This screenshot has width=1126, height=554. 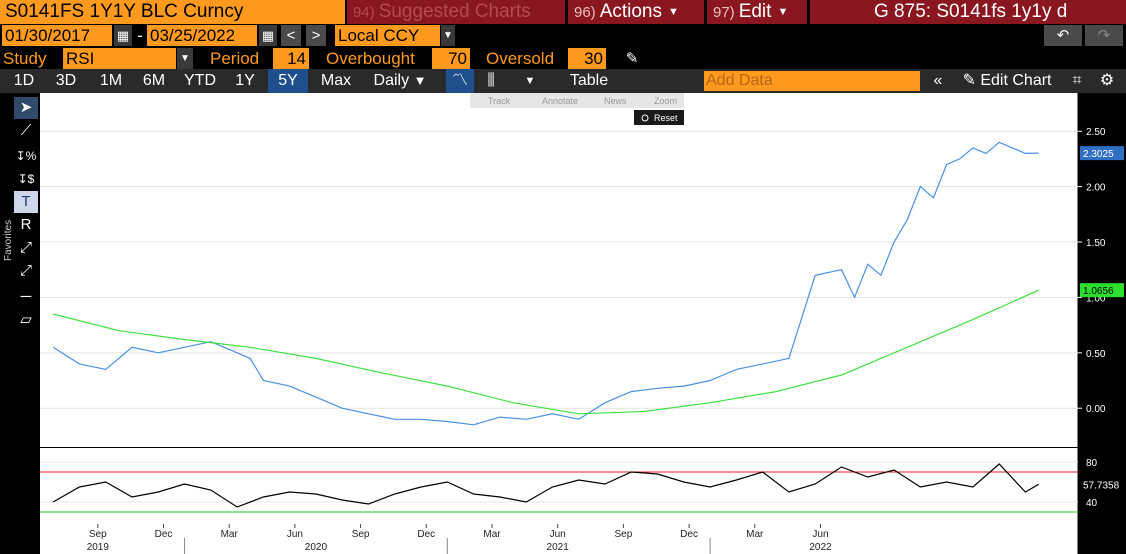 I want to click on x-year-label: 2021, so click(x=558, y=547).